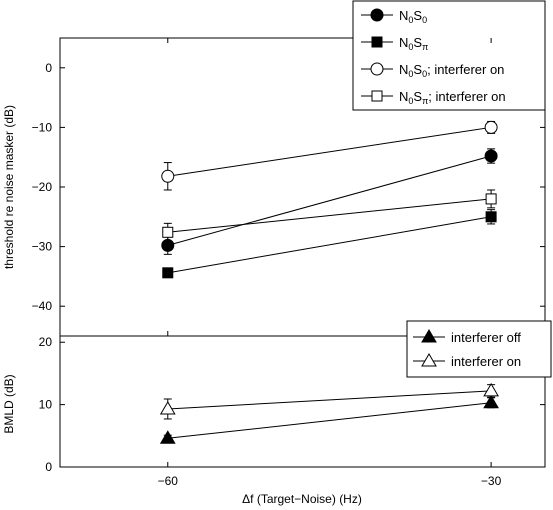 The image size is (553, 510). I want to click on bottom-legend-entry: interferer off, so click(467, 337).